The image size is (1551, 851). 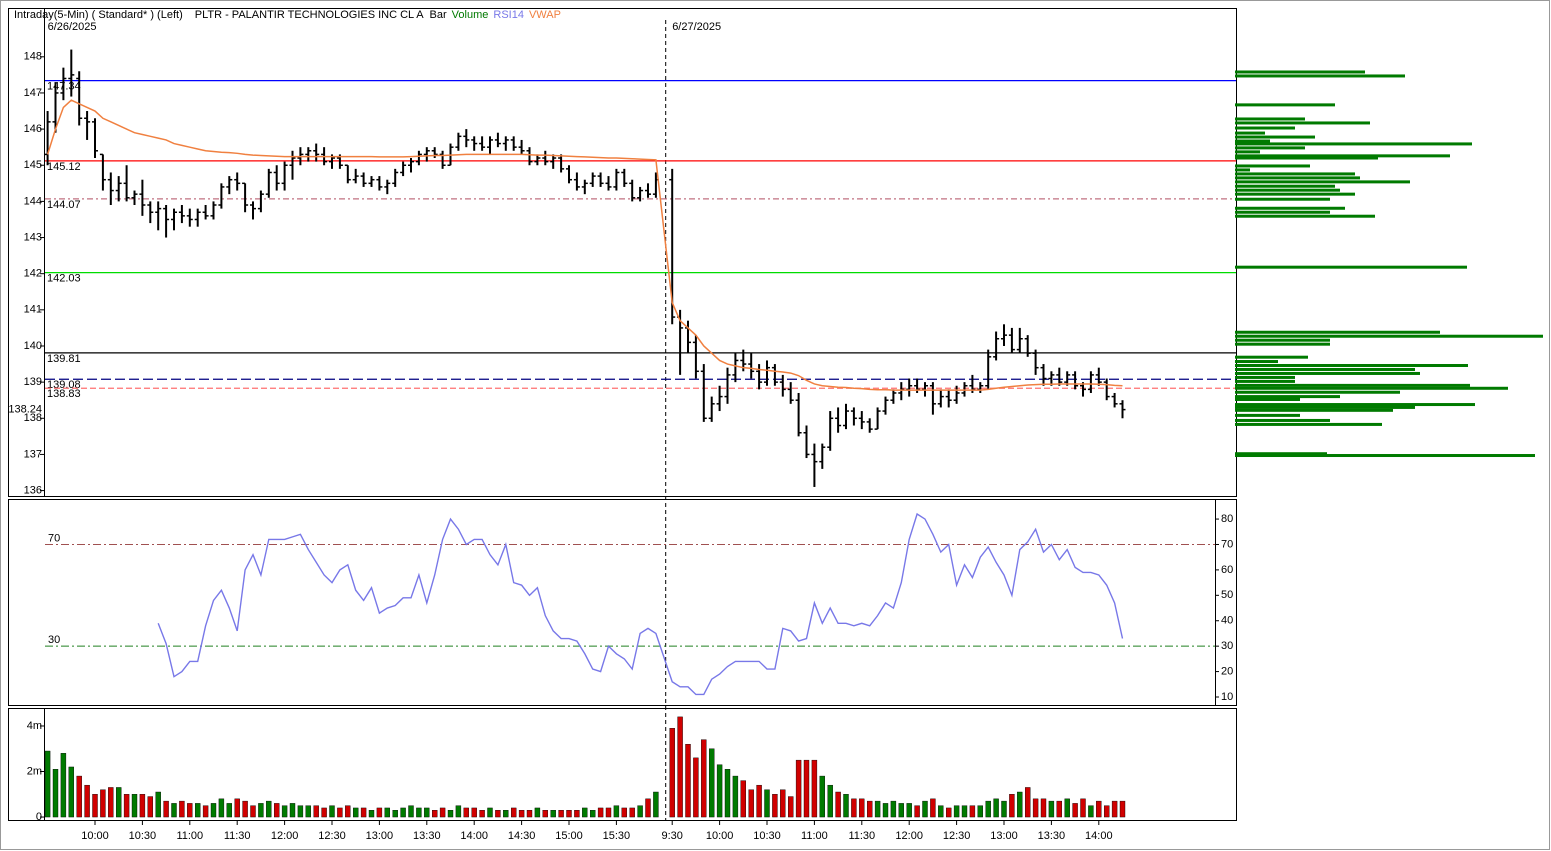 What do you see at coordinates (72, 27) in the screenshot?
I see `date-label: 6/26/2025` at bounding box center [72, 27].